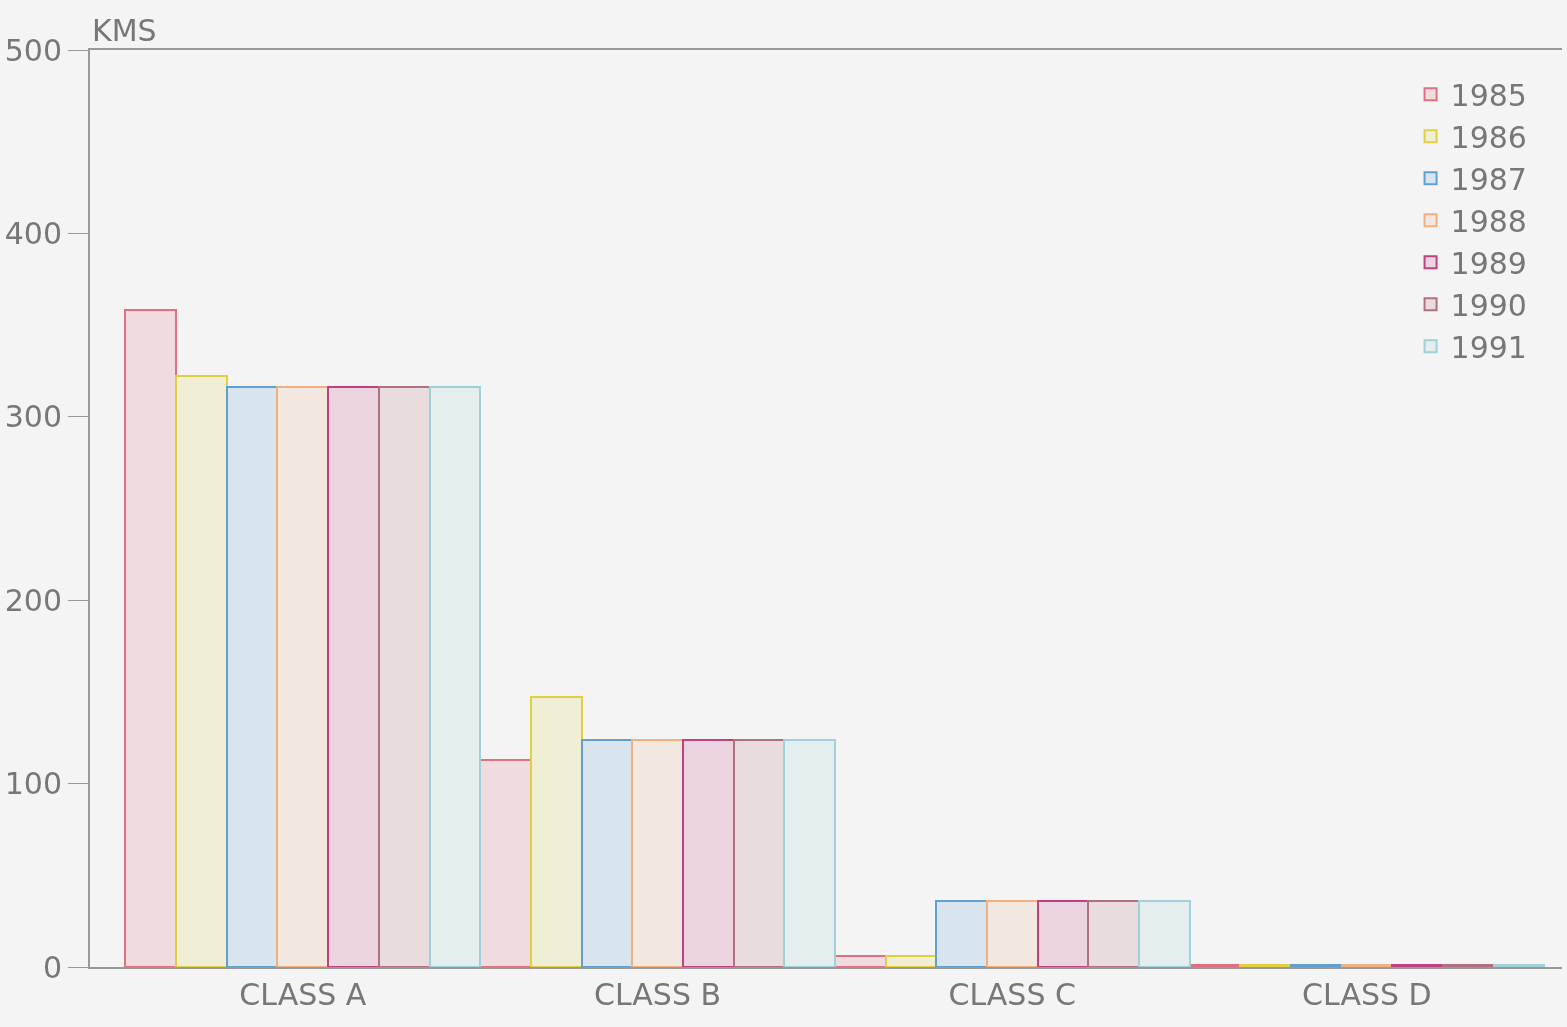  Describe the element at coordinates (33, 417) in the screenshot. I see `y-tick-label: 300` at that location.